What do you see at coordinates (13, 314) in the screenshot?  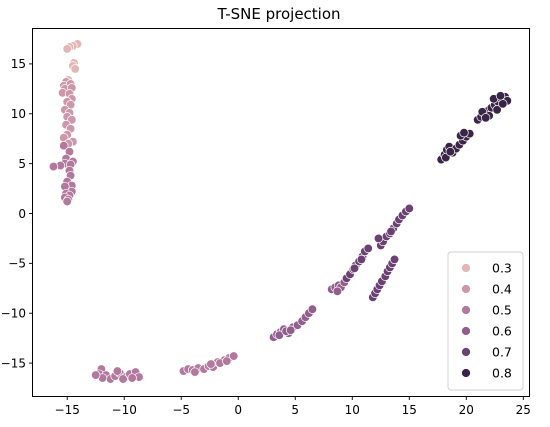 I see `y-tick-label: −10` at bounding box center [13, 314].